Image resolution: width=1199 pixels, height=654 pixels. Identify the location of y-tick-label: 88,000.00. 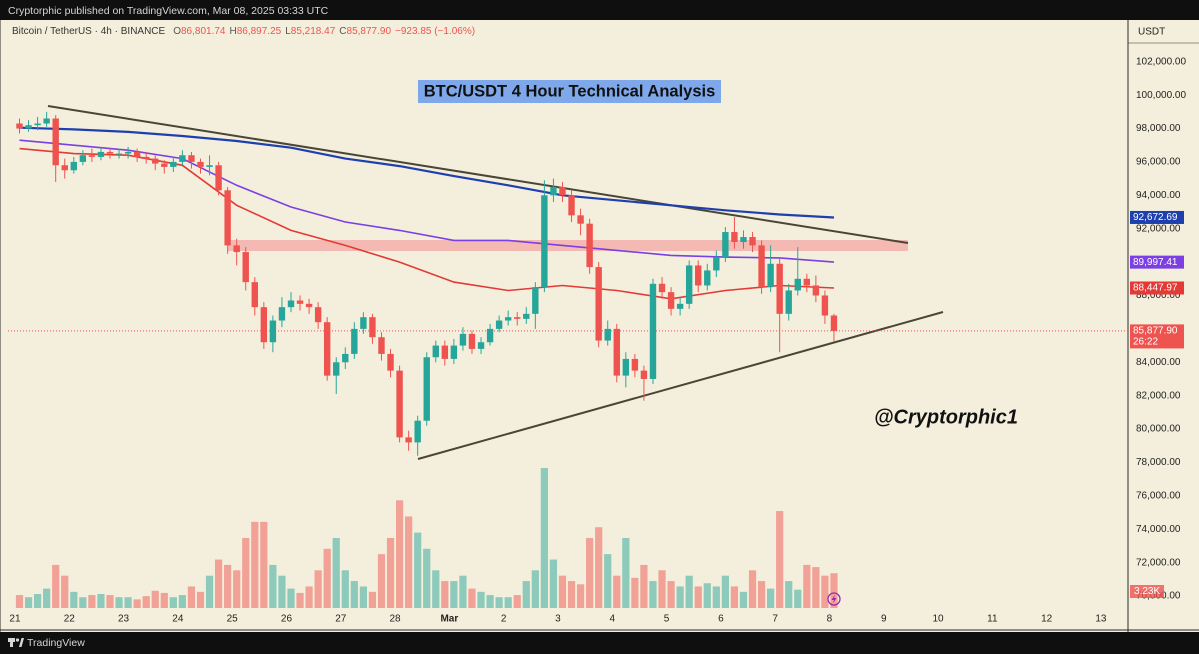
(1158, 295).